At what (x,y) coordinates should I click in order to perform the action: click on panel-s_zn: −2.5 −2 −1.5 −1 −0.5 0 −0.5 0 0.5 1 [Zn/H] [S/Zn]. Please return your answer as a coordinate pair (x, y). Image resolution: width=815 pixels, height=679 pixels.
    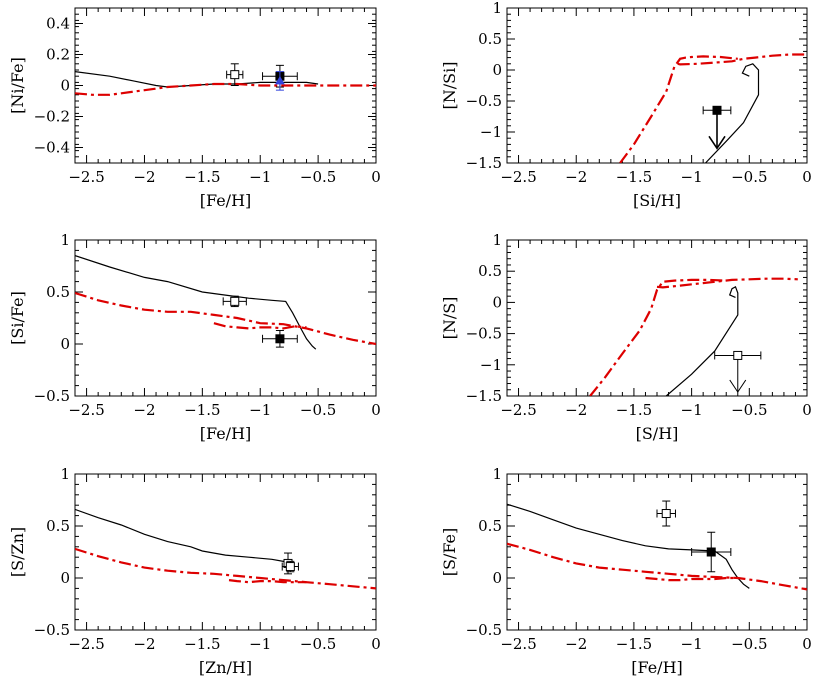
    Looking at the image, I should click on (194, 571).